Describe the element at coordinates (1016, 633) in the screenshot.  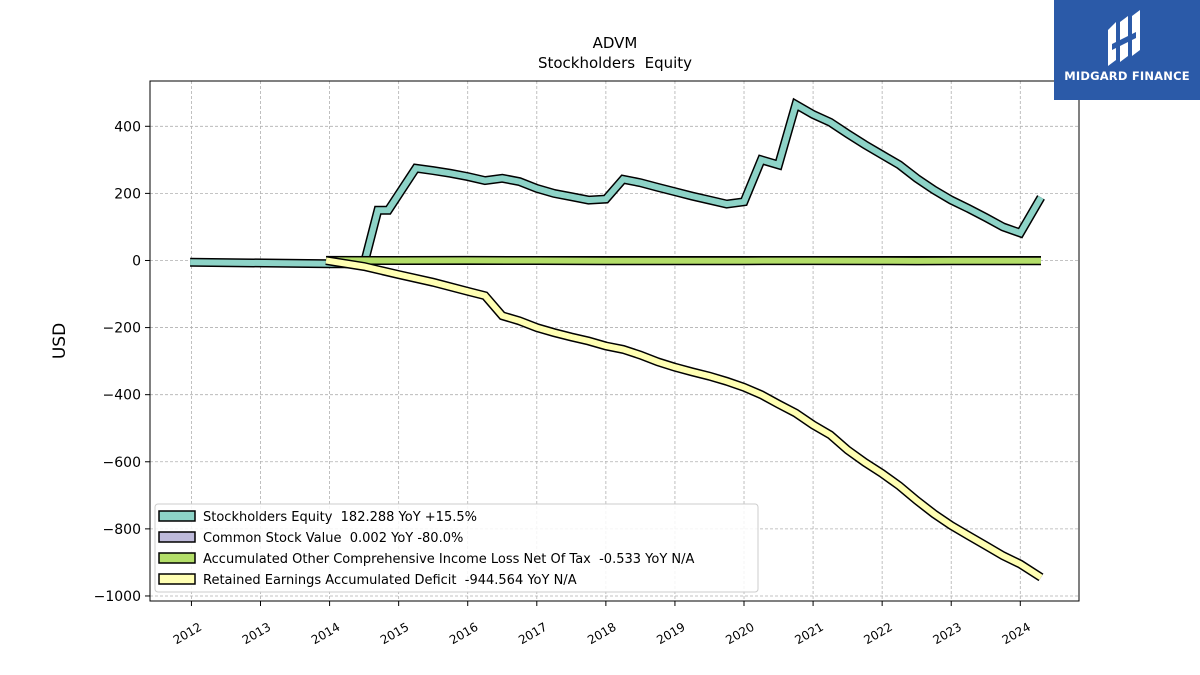
I see `x-tick-label: 2024` at that location.